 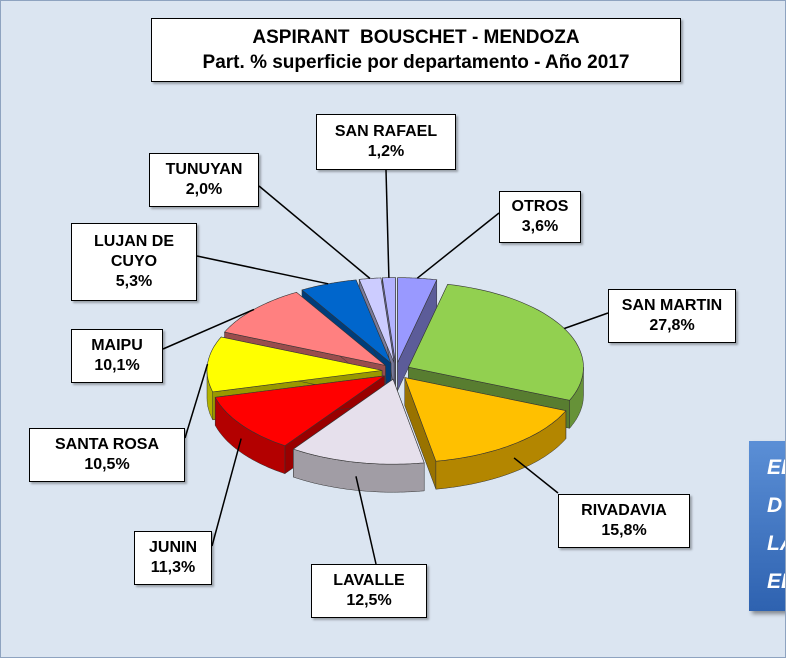 What do you see at coordinates (117, 345) in the screenshot?
I see `category-label: MAIPU` at bounding box center [117, 345].